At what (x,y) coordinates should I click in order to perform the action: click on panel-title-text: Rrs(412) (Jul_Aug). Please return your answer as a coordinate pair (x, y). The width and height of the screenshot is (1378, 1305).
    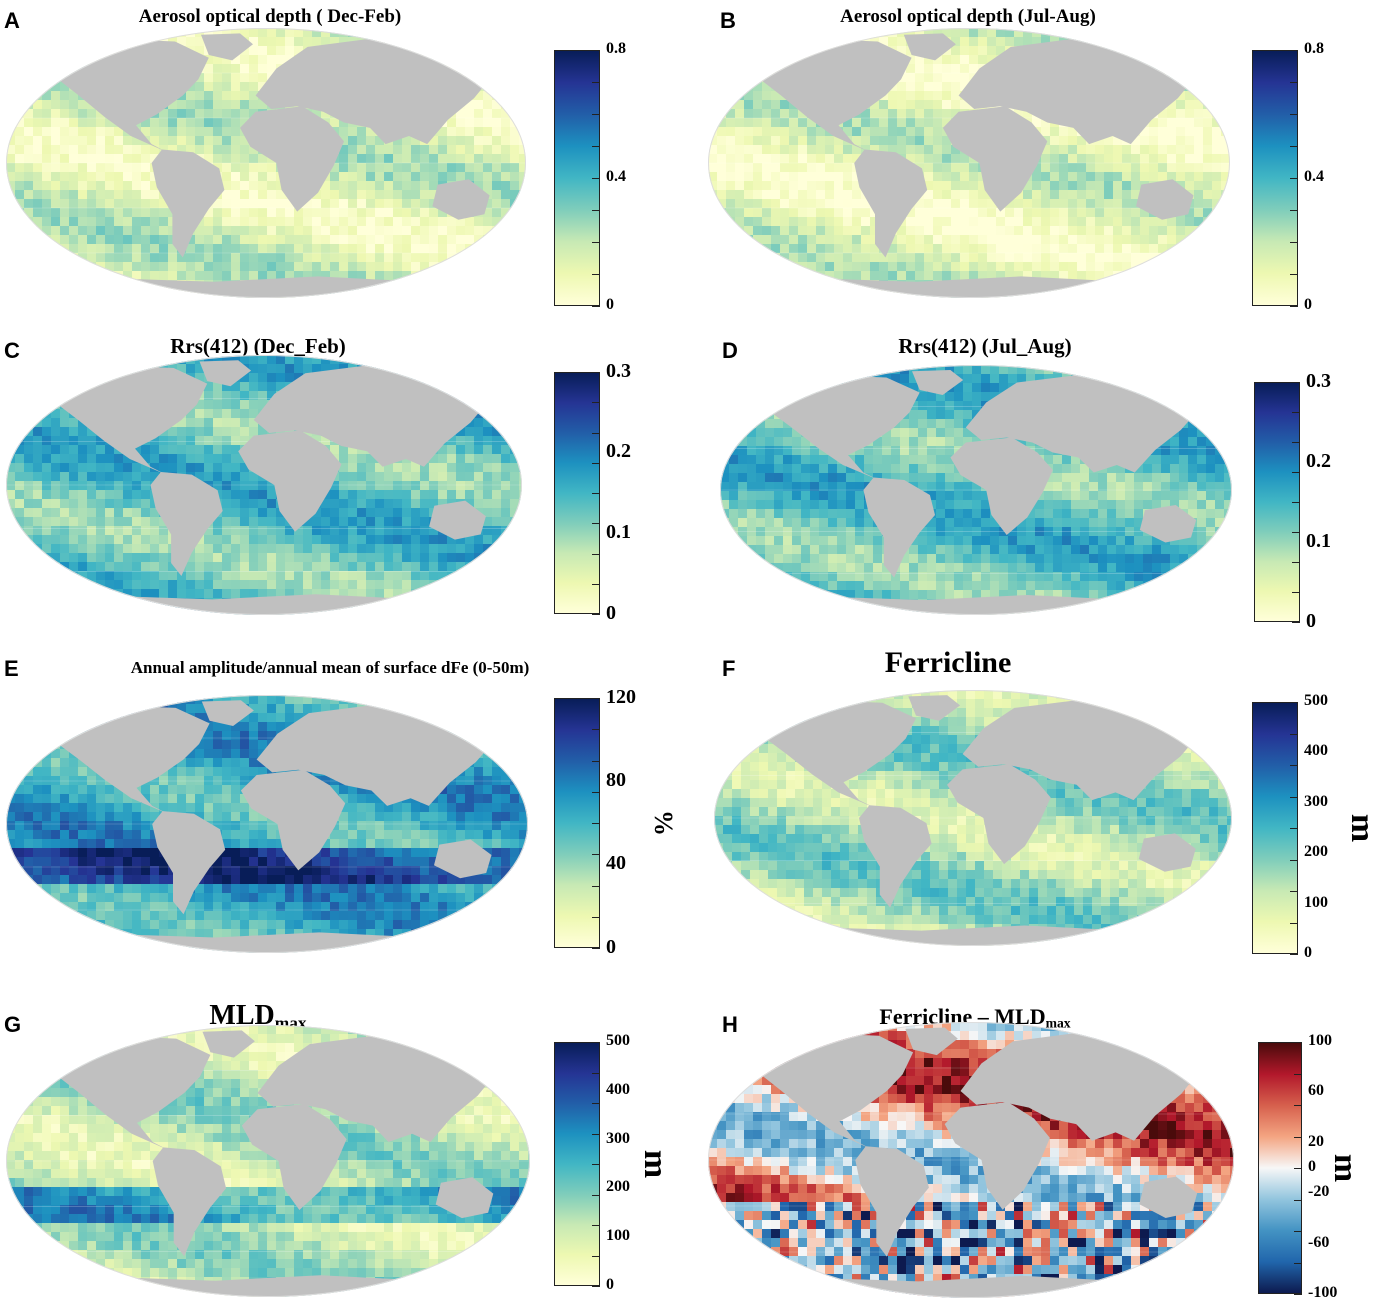
    Looking at the image, I should click on (985, 346).